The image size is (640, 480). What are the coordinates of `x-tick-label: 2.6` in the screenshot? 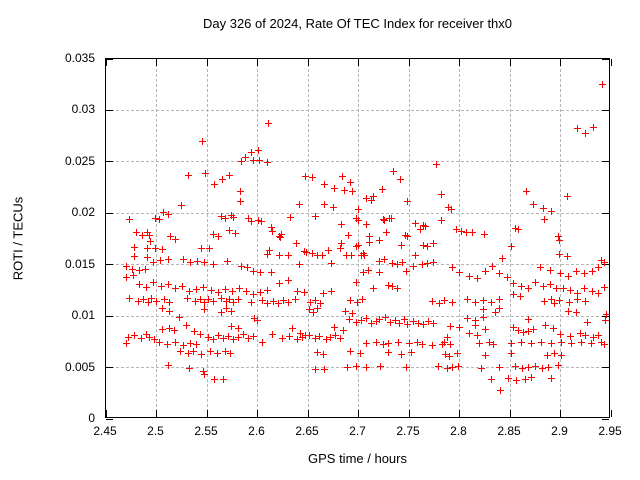 It's located at (256, 431).